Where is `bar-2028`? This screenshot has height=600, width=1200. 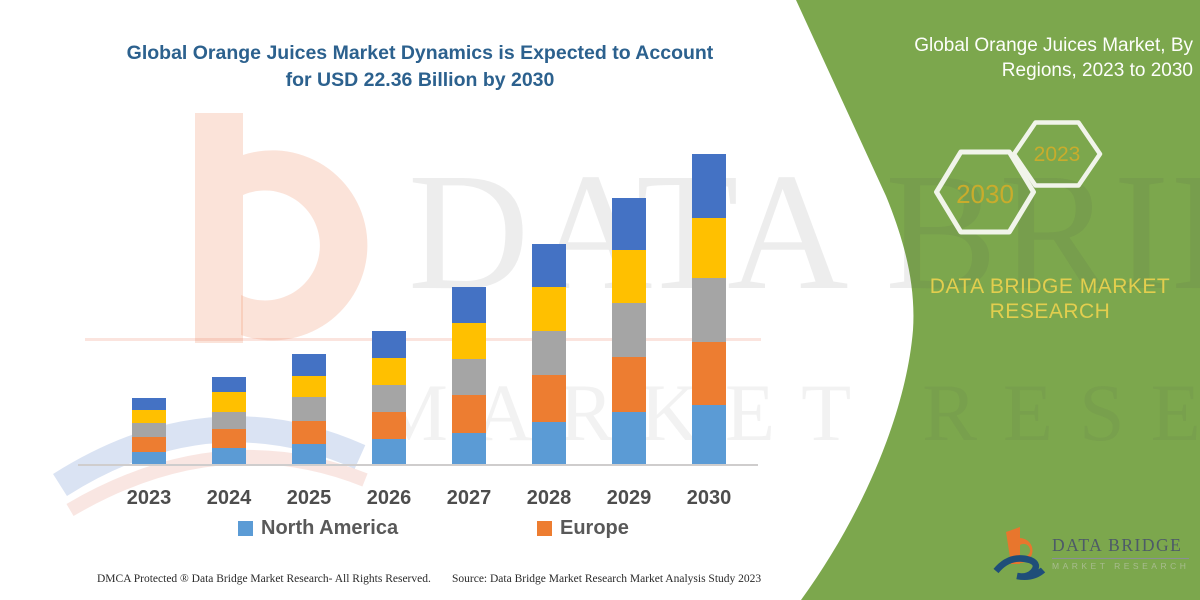
bar-2028 is located at coordinates (549, 354).